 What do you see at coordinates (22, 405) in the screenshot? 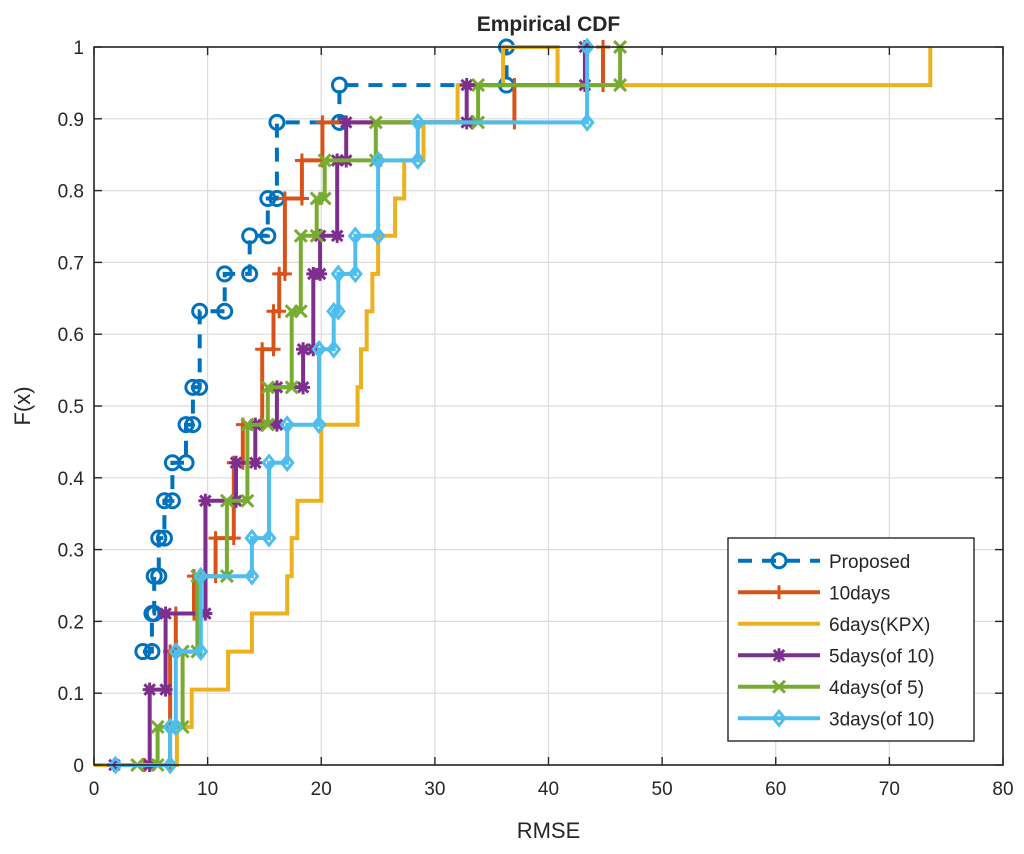
I see `y-axis-label: F(x)` at bounding box center [22, 405].